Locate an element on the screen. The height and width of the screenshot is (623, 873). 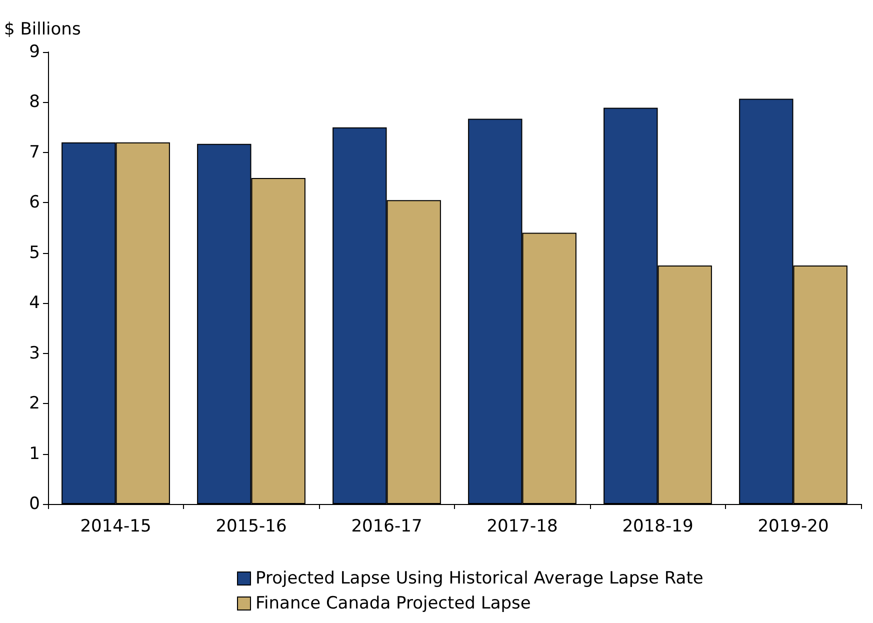
y-tick-label: 5 is located at coordinates (34, 252).